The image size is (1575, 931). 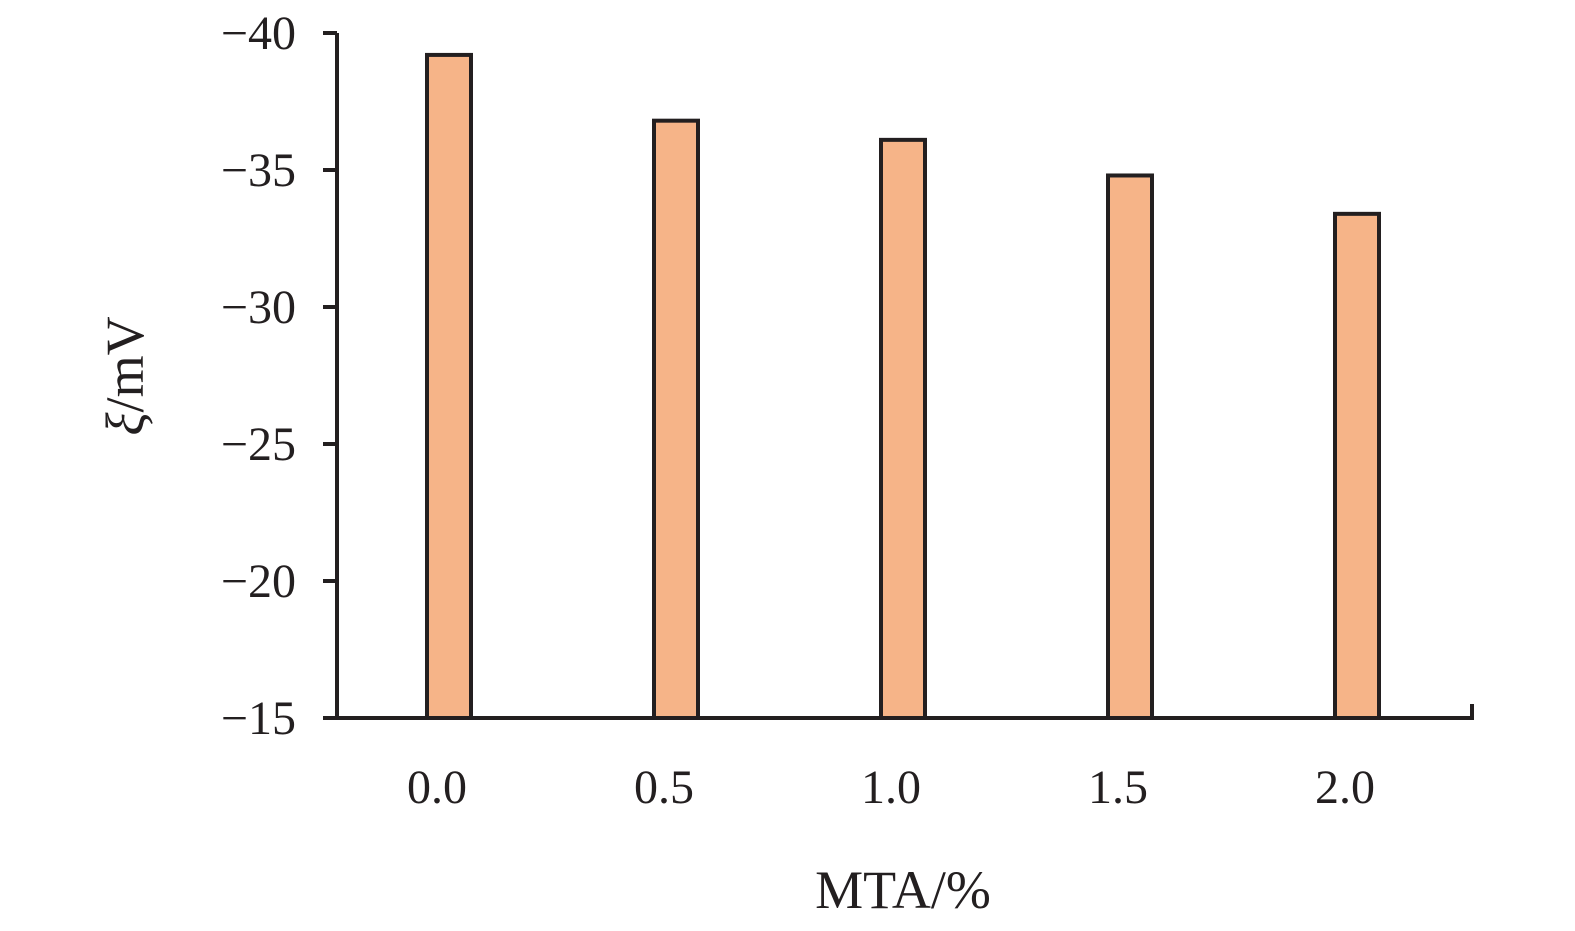 I want to click on y-tick-label: −25, so click(x=258, y=444).